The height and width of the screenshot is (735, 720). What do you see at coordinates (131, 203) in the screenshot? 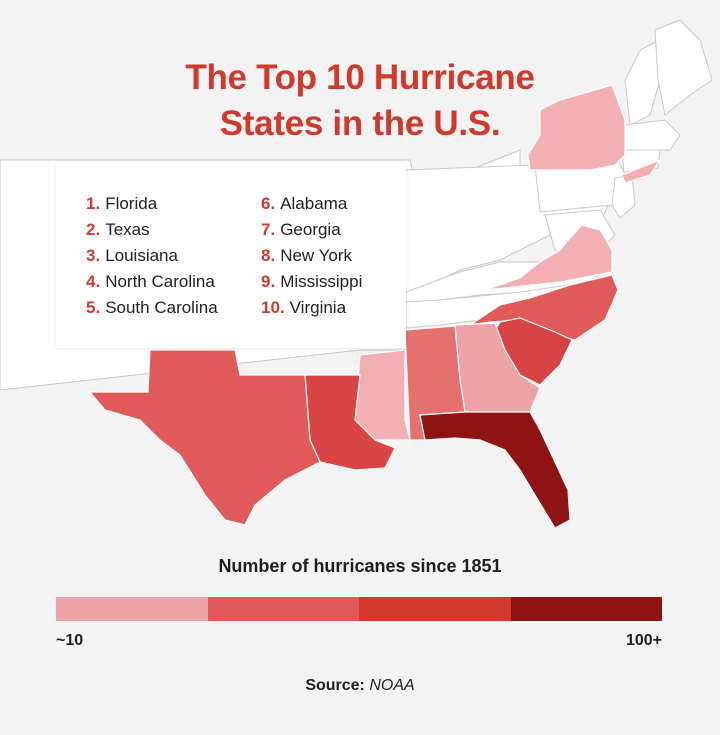
I see `rank-state: Florida` at bounding box center [131, 203].